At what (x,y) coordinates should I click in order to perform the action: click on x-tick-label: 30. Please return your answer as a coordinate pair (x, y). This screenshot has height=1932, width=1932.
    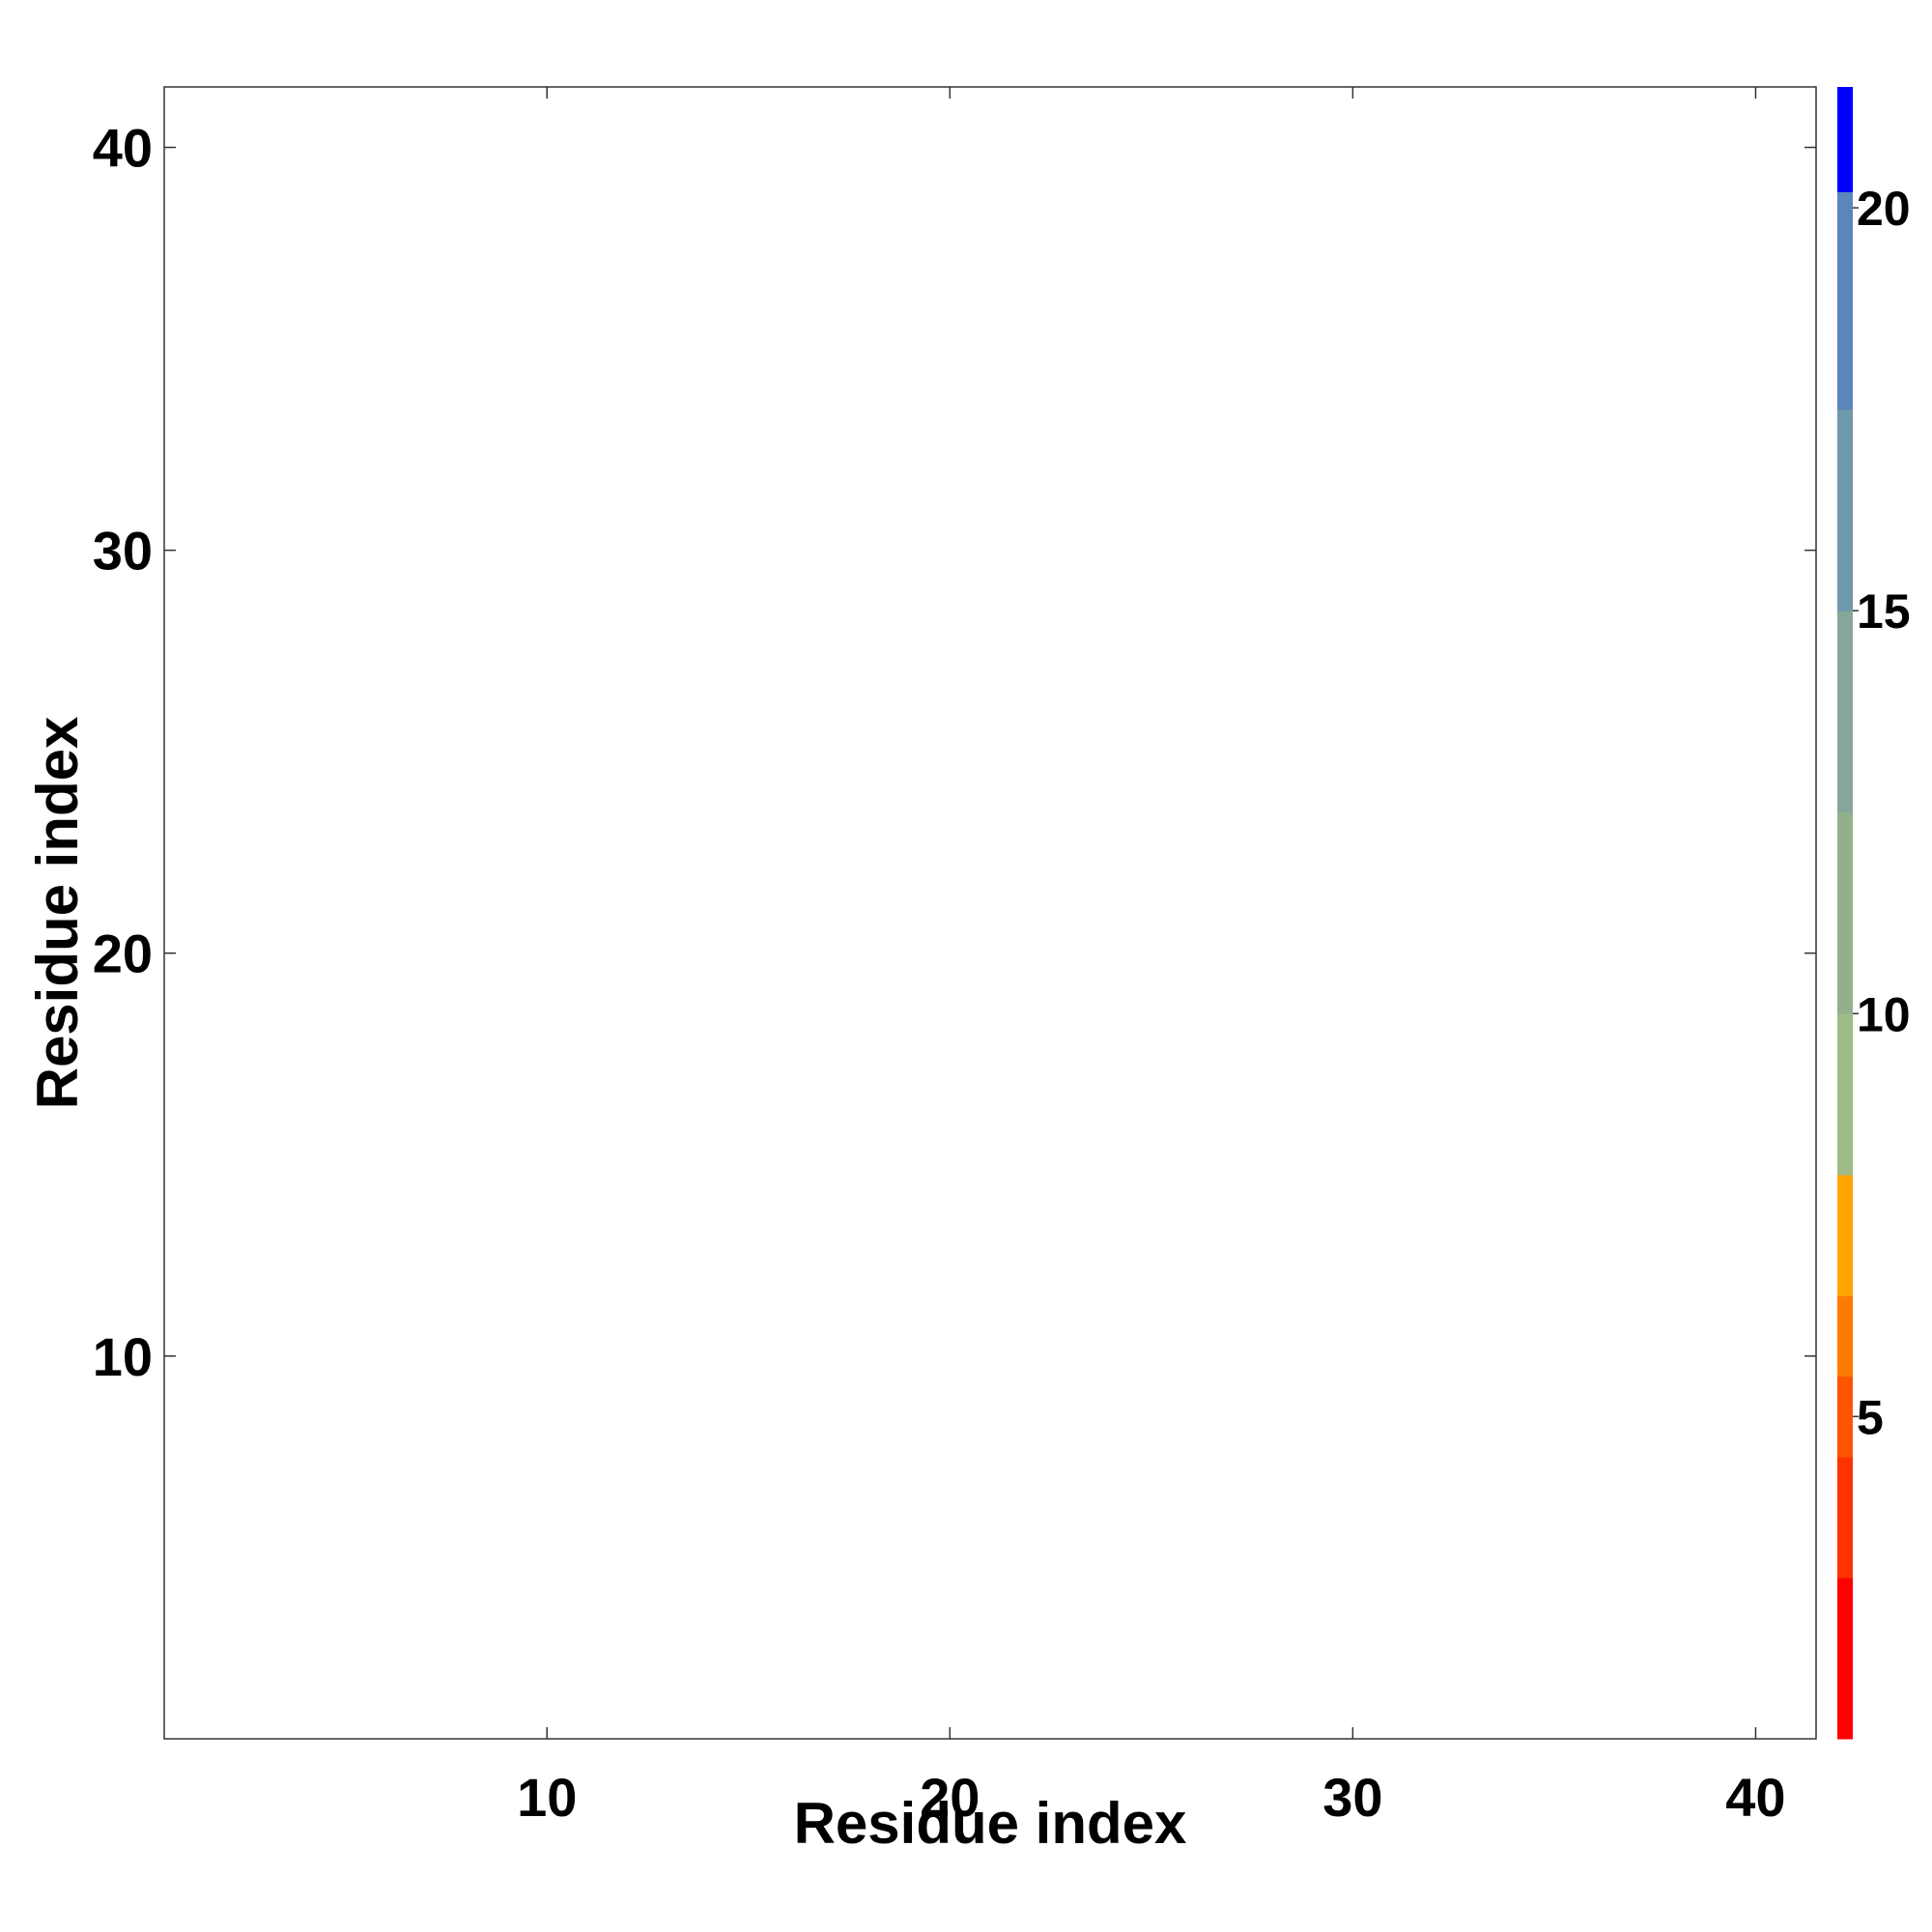
    Looking at the image, I should click on (1352, 1797).